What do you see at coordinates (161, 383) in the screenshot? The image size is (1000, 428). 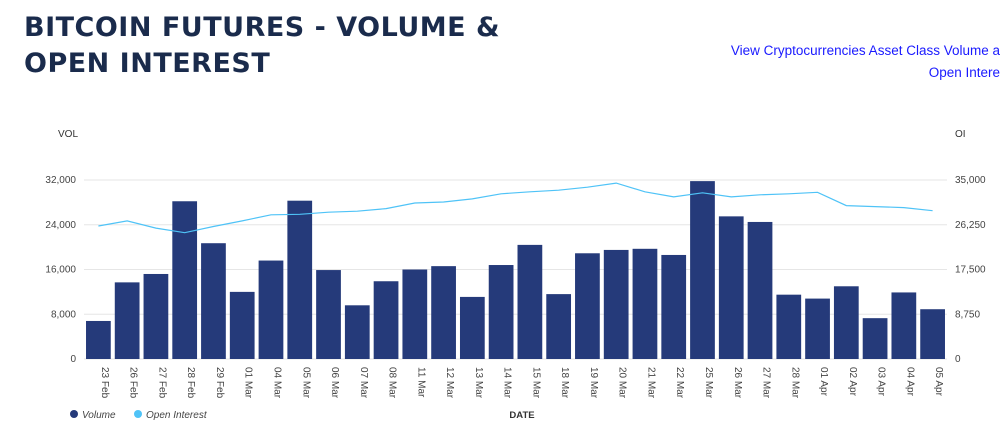 I see `x-tick-label: 27 Feb` at bounding box center [161, 383].